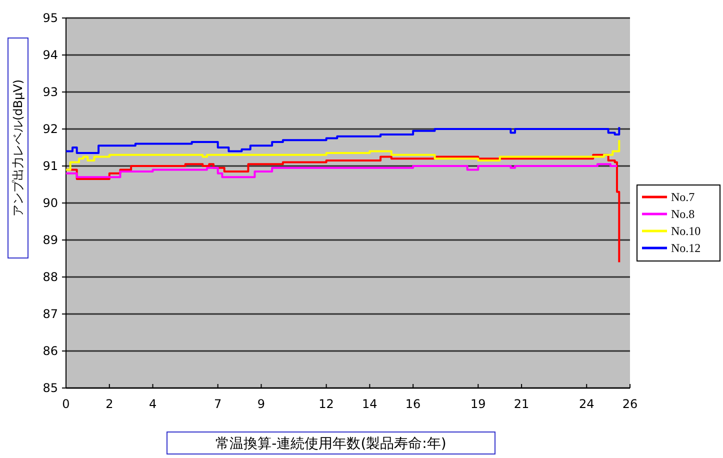  Describe the element at coordinates (630, 404) in the screenshot. I see `x-tick-label: 26` at that location.